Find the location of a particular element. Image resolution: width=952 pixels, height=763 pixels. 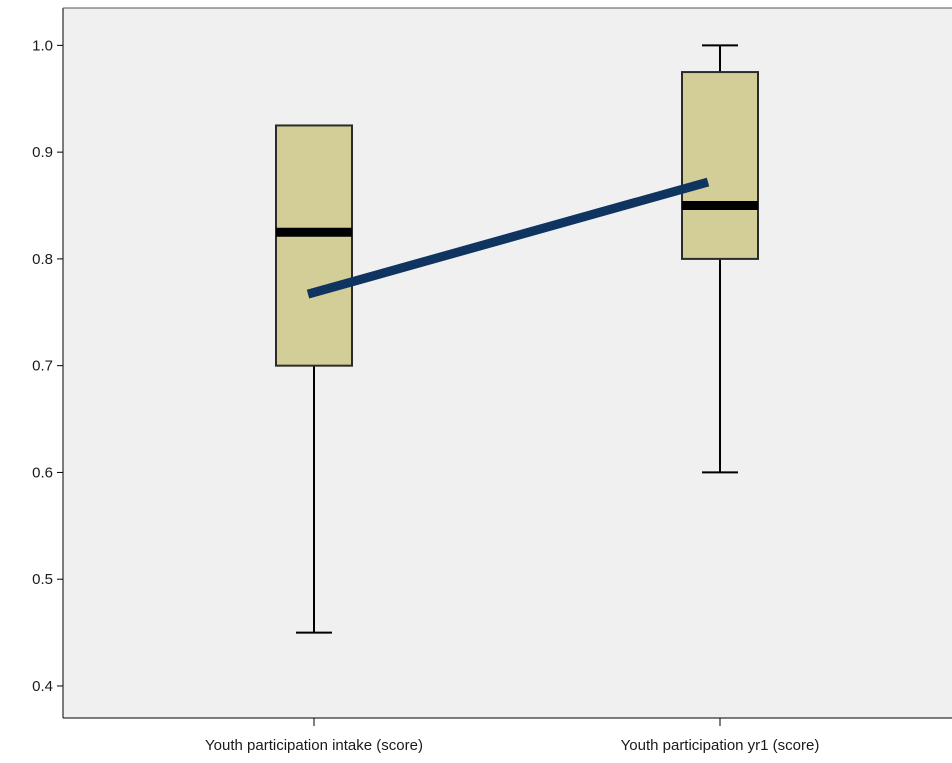

y-tick-label: 0.6 is located at coordinates (42, 472).